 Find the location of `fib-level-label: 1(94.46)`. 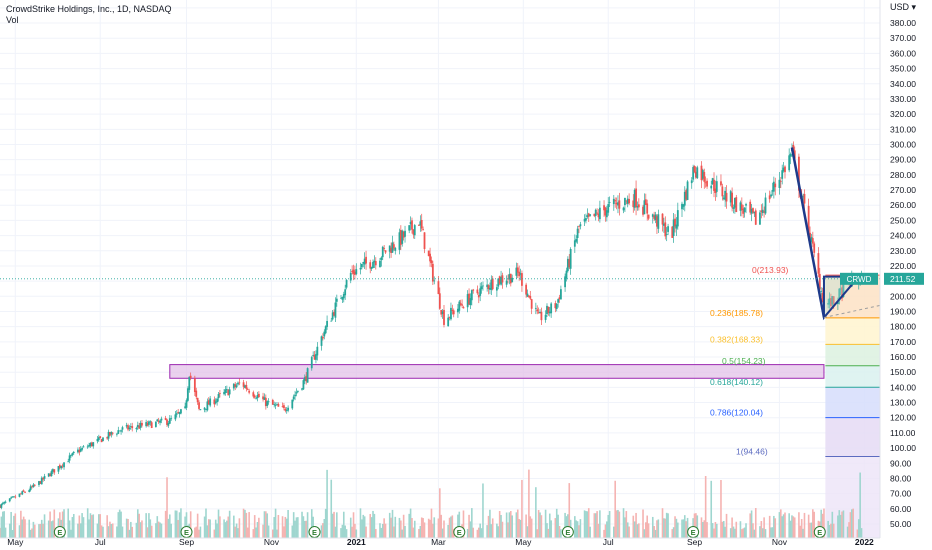

fib-level-label: 1(94.46) is located at coordinates (752, 452).